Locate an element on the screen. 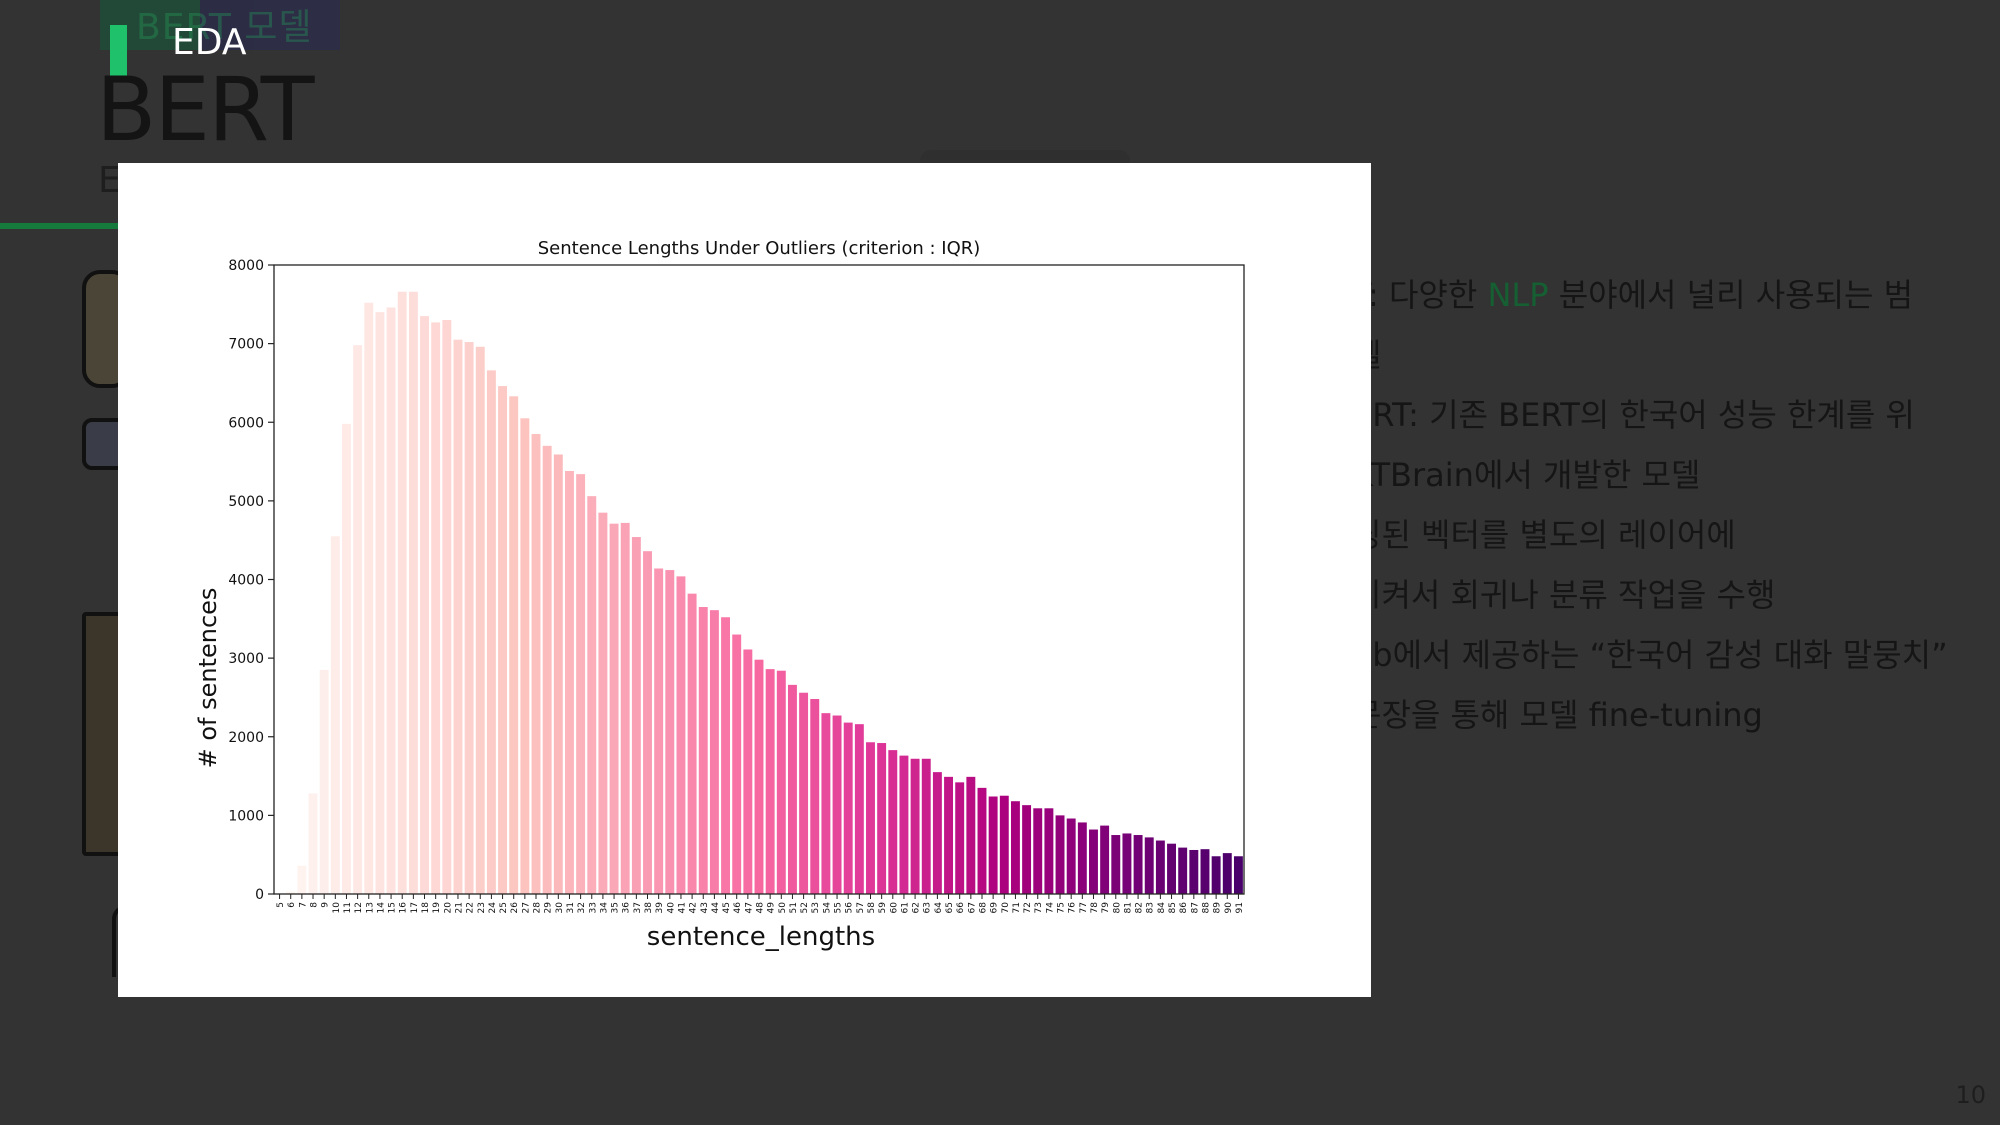 Image resolution: width=2000 pixels, height=1125 pixels. x-tick-label: 82 is located at coordinates (1140, 907).